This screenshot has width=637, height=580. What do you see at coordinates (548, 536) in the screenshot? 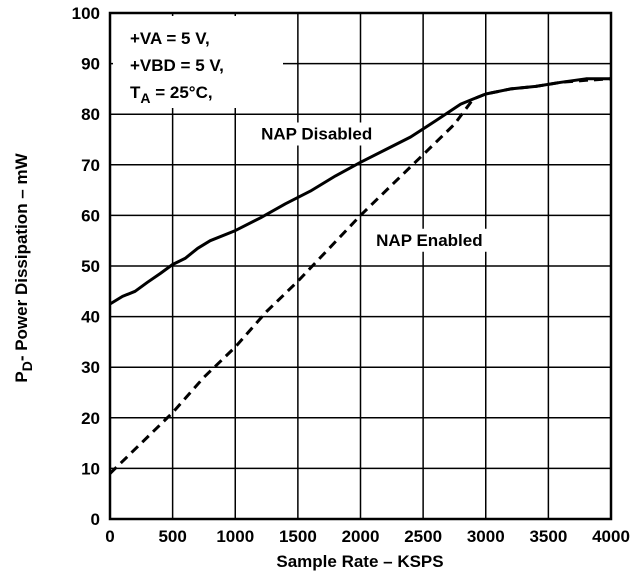
I see `x-tick-label: 3500` at bounding box center [548, 536].